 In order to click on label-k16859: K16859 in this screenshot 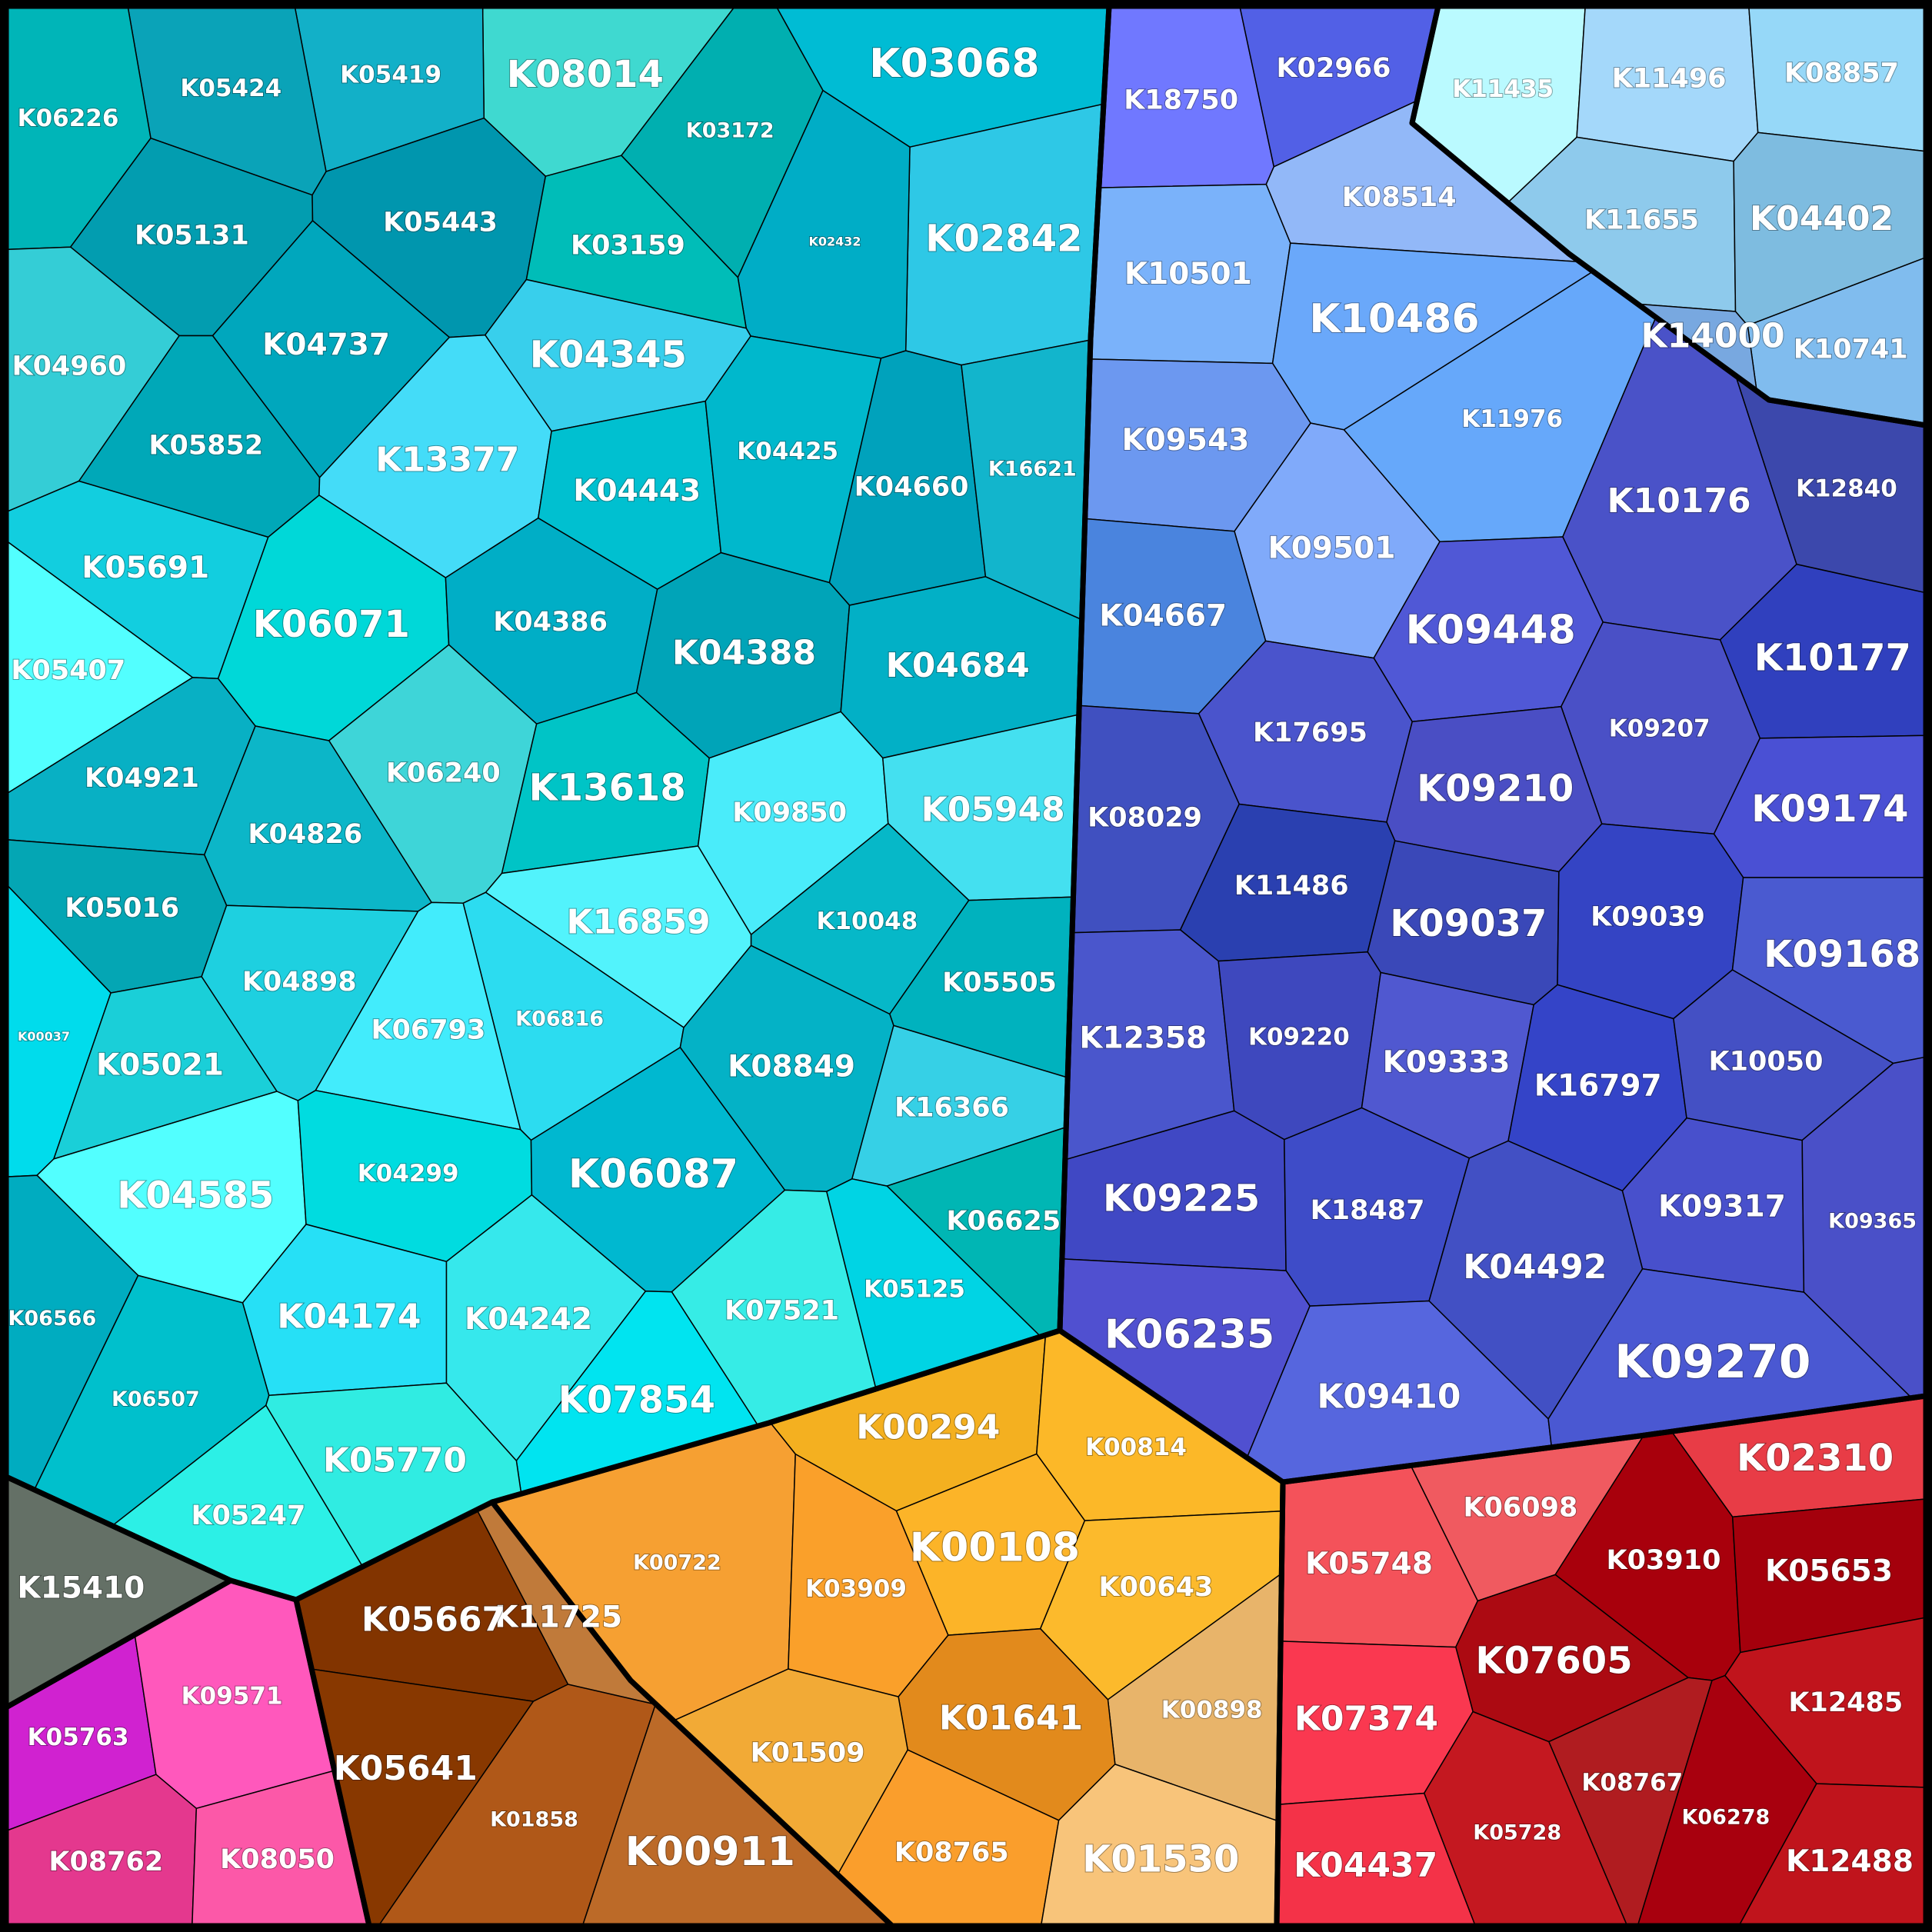, I will do `click(639, 922)`.